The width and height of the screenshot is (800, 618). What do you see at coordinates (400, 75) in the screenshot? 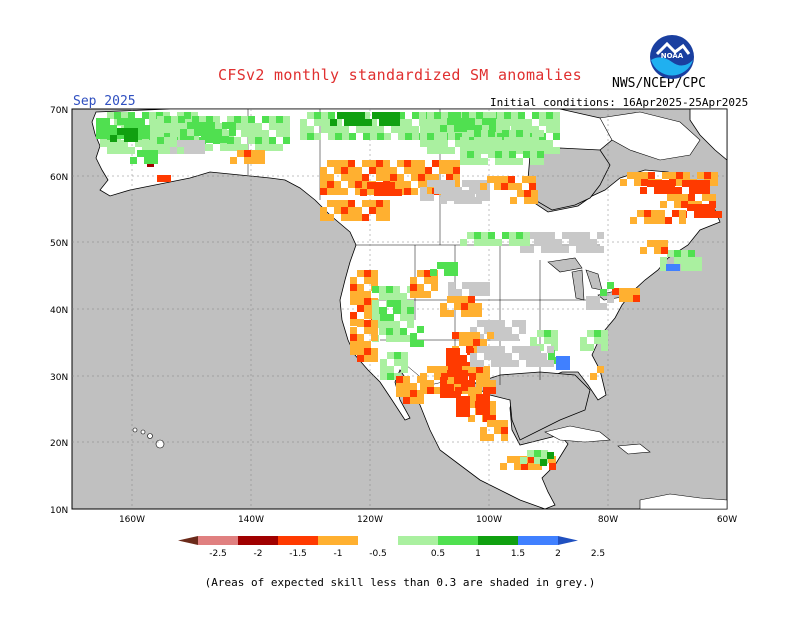
I see `map-title: CFSv2 monthly standardized SM anomalies` at bounding box center [400, 75].